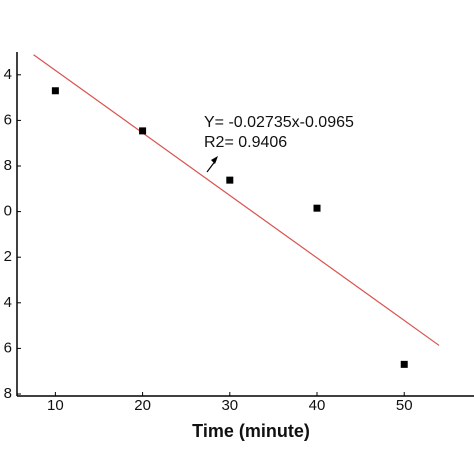 This screenshot has width=474, height=474. What do you see at coordinates (8, 256) in the screenshot?
I see `y-tick-label: 2` at bounding box center [8, 256].